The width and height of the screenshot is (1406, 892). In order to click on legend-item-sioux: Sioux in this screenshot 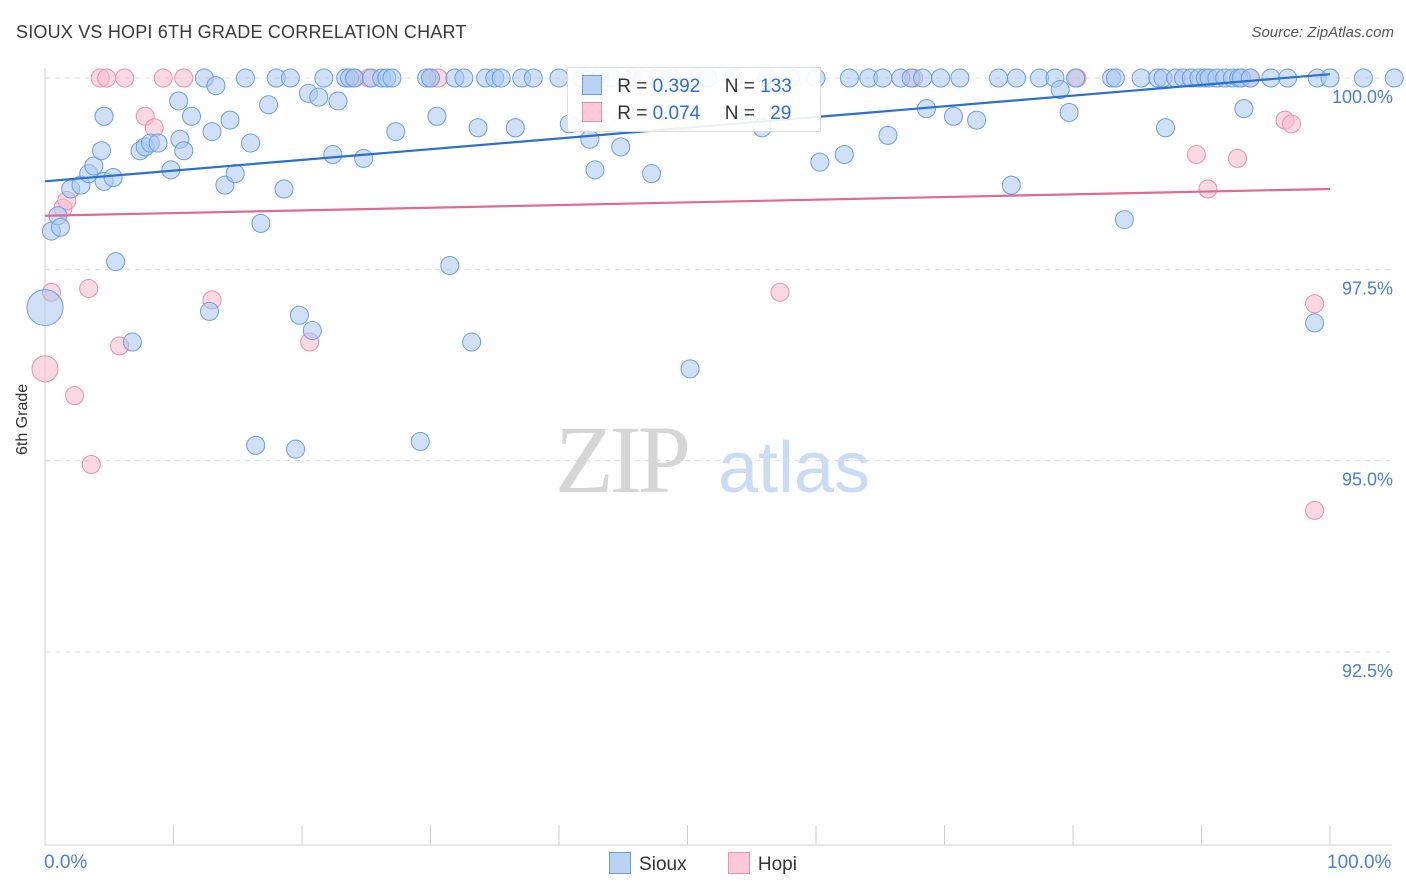, I will do `click(648, 864)`.